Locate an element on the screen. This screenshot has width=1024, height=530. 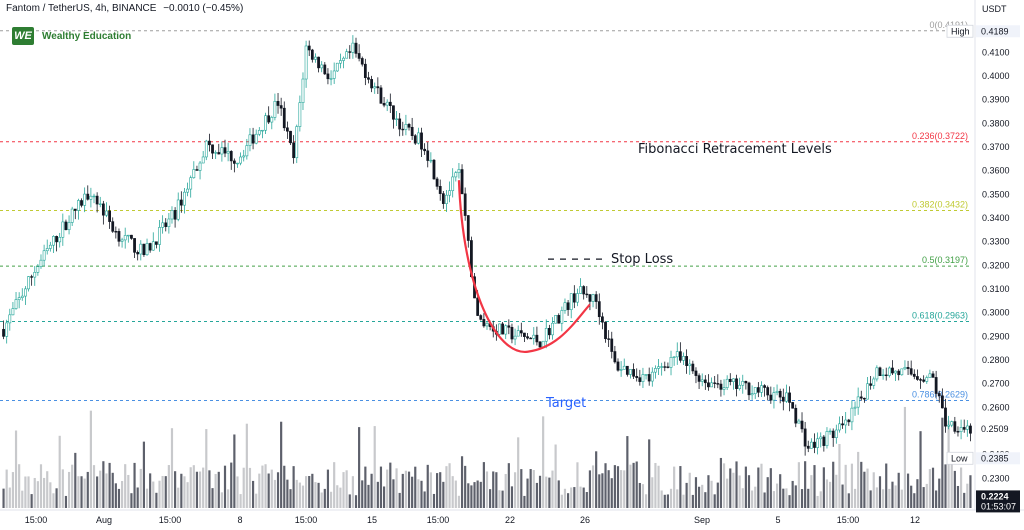
brand-logo: WE is located at coordinates (23, 36).